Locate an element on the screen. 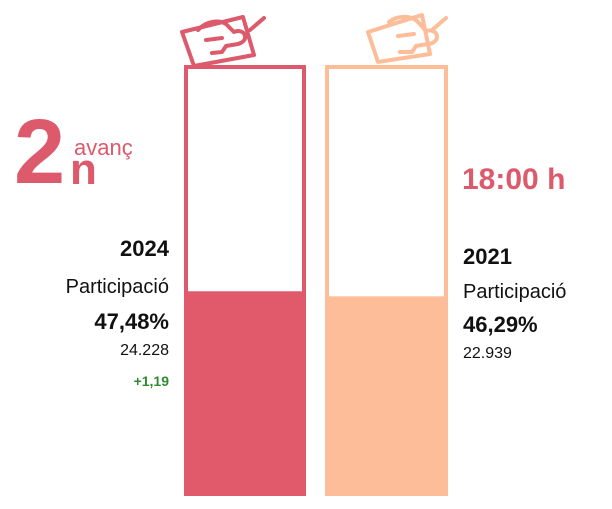  bar-2024-fill is located at coordinates (245, 393).